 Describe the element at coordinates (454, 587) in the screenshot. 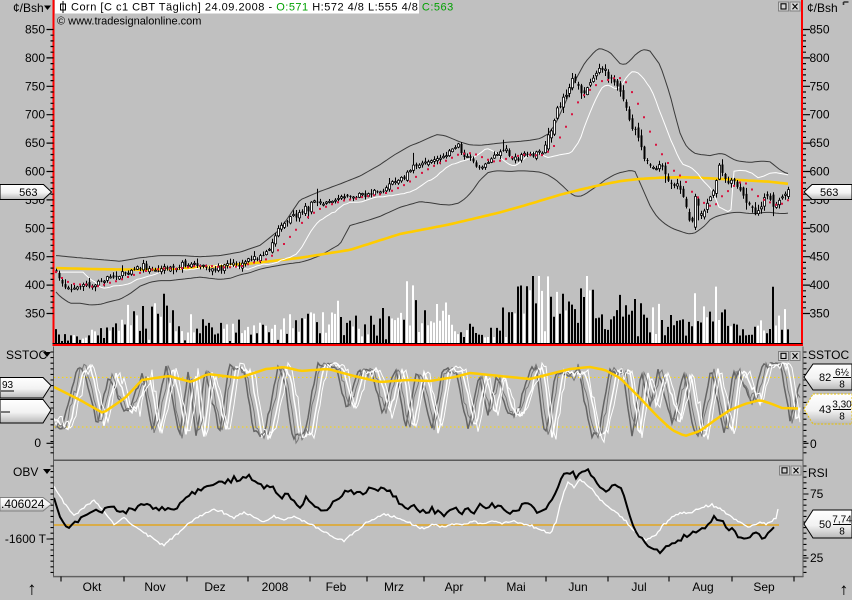

I see `svg-text: Apr` at that location.